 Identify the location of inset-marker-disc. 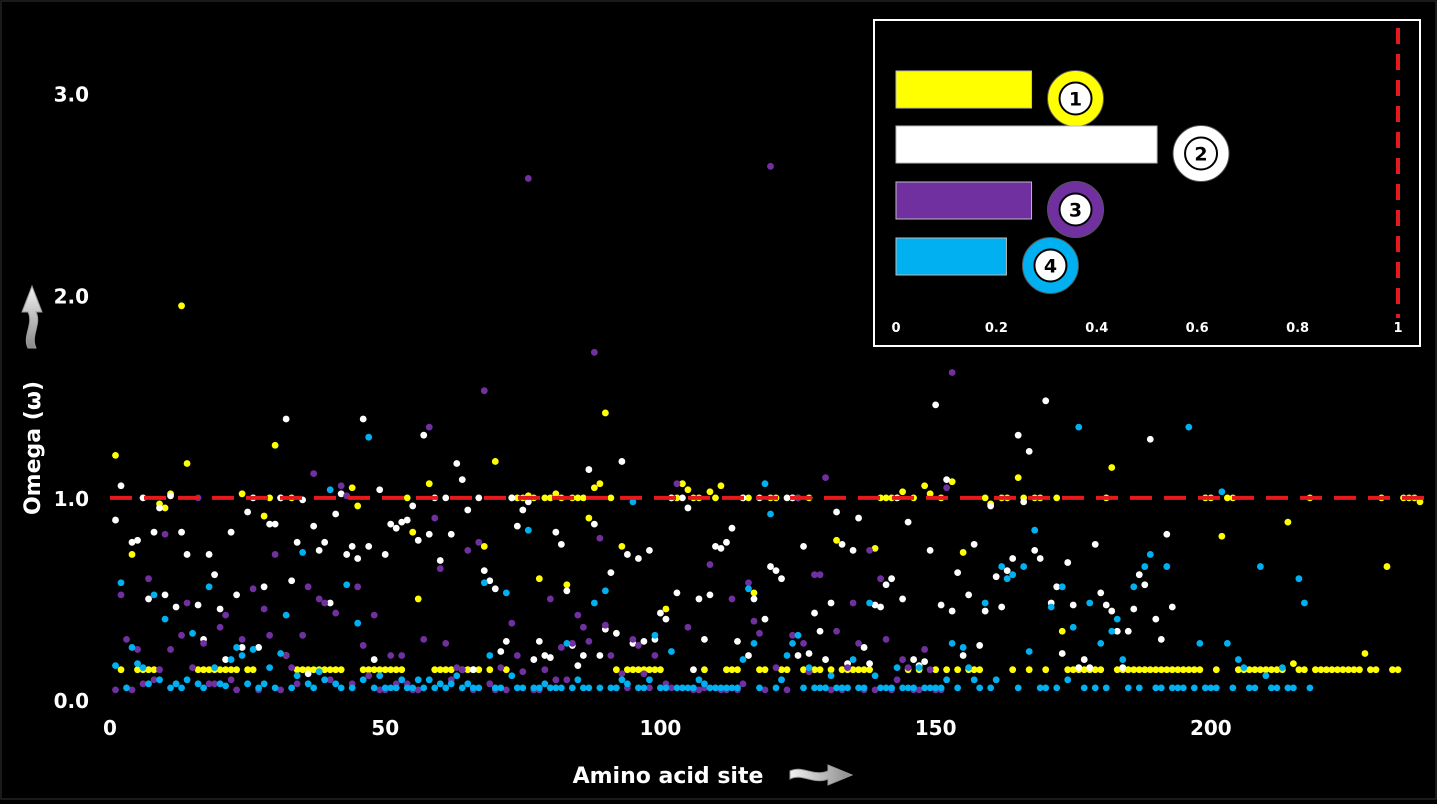
(1075, 209).